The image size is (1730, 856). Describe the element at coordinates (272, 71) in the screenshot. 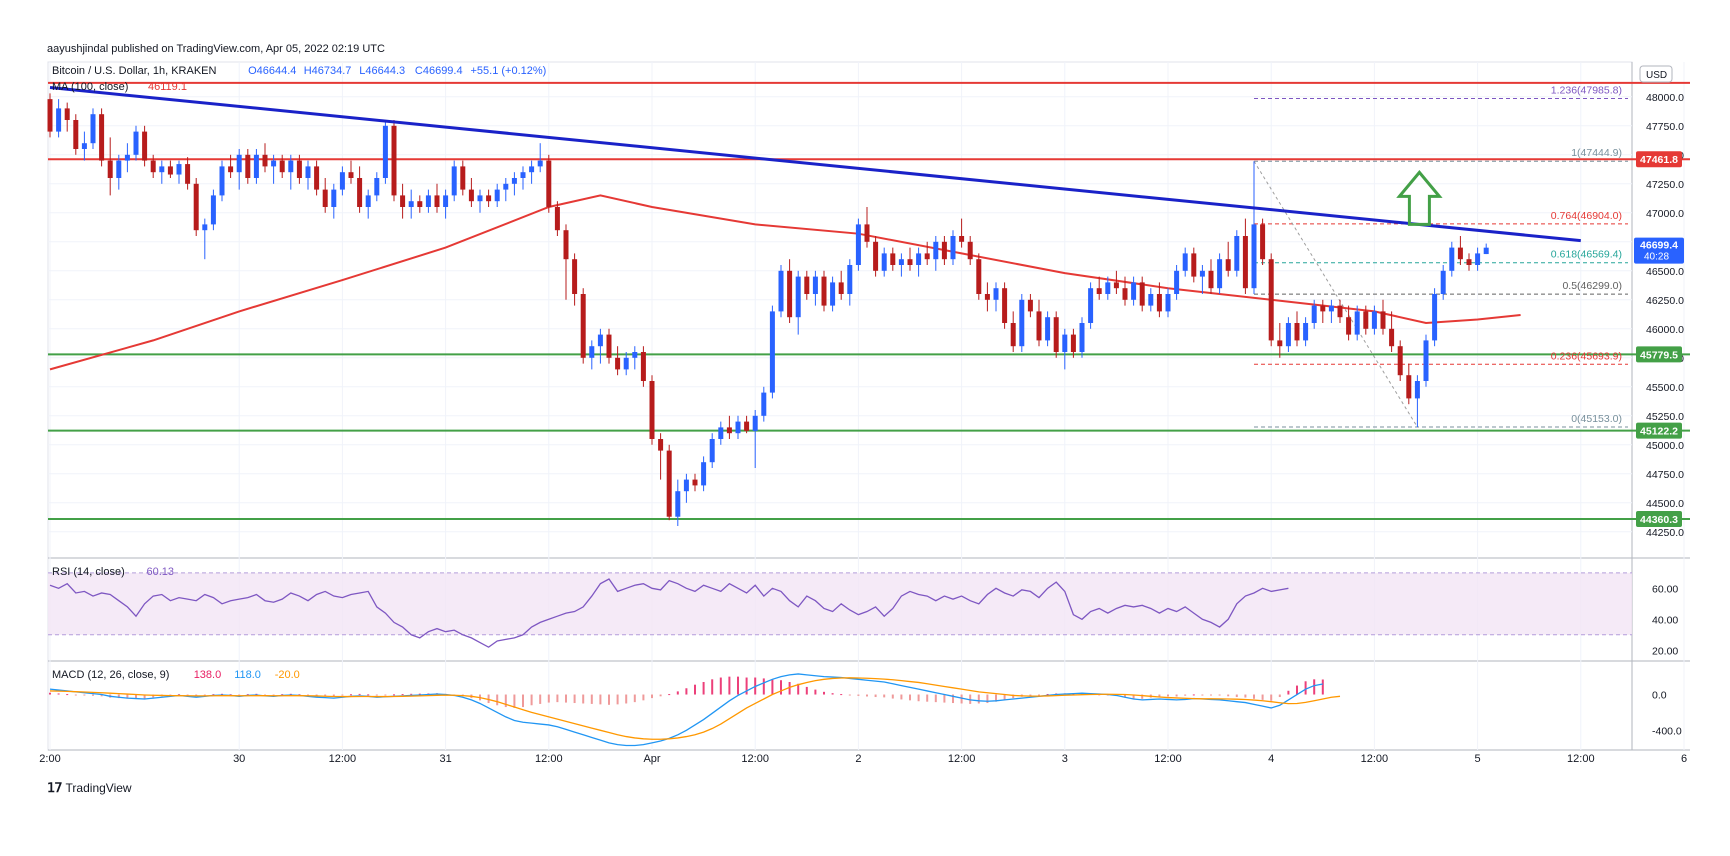

I see `ohlc-o: O46644.4` at that location.